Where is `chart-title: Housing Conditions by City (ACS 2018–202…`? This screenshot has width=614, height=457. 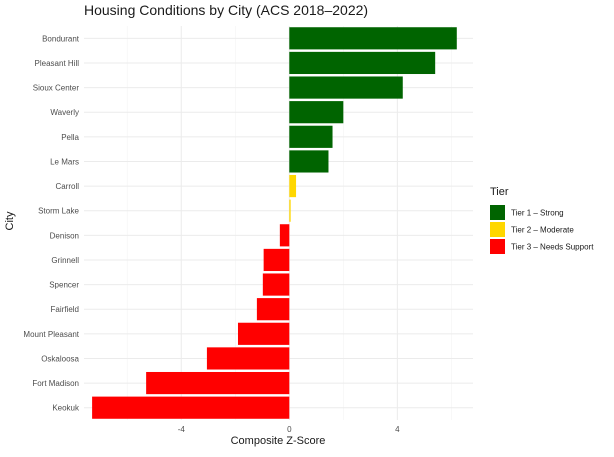
chart-title: Housing Conditions by City (ACS 2018–202… is located at coordinates (226, 10).